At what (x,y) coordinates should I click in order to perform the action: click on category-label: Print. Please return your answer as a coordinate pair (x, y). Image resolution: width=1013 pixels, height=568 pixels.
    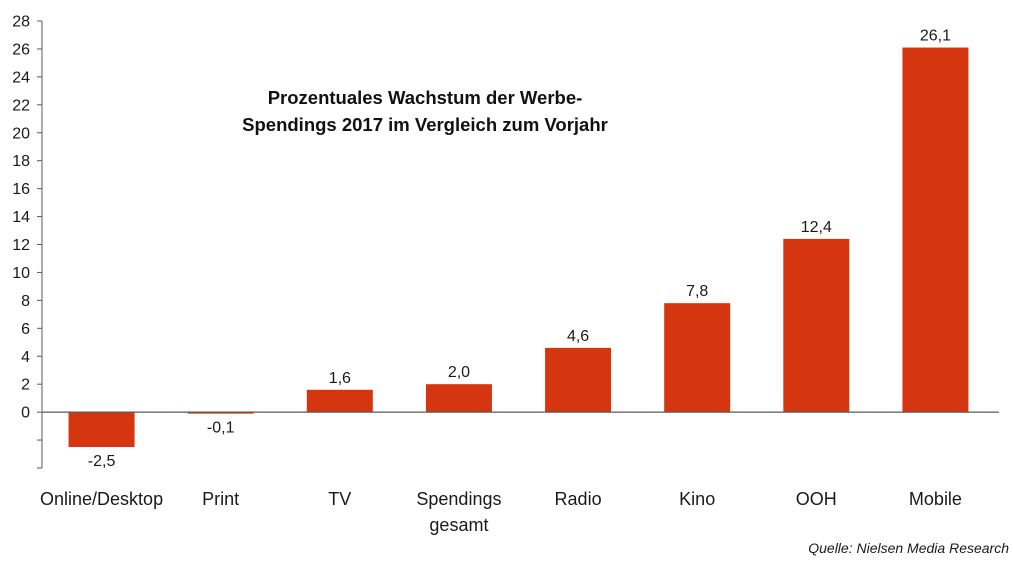
    Looking at the image, I should click on (220, 499).